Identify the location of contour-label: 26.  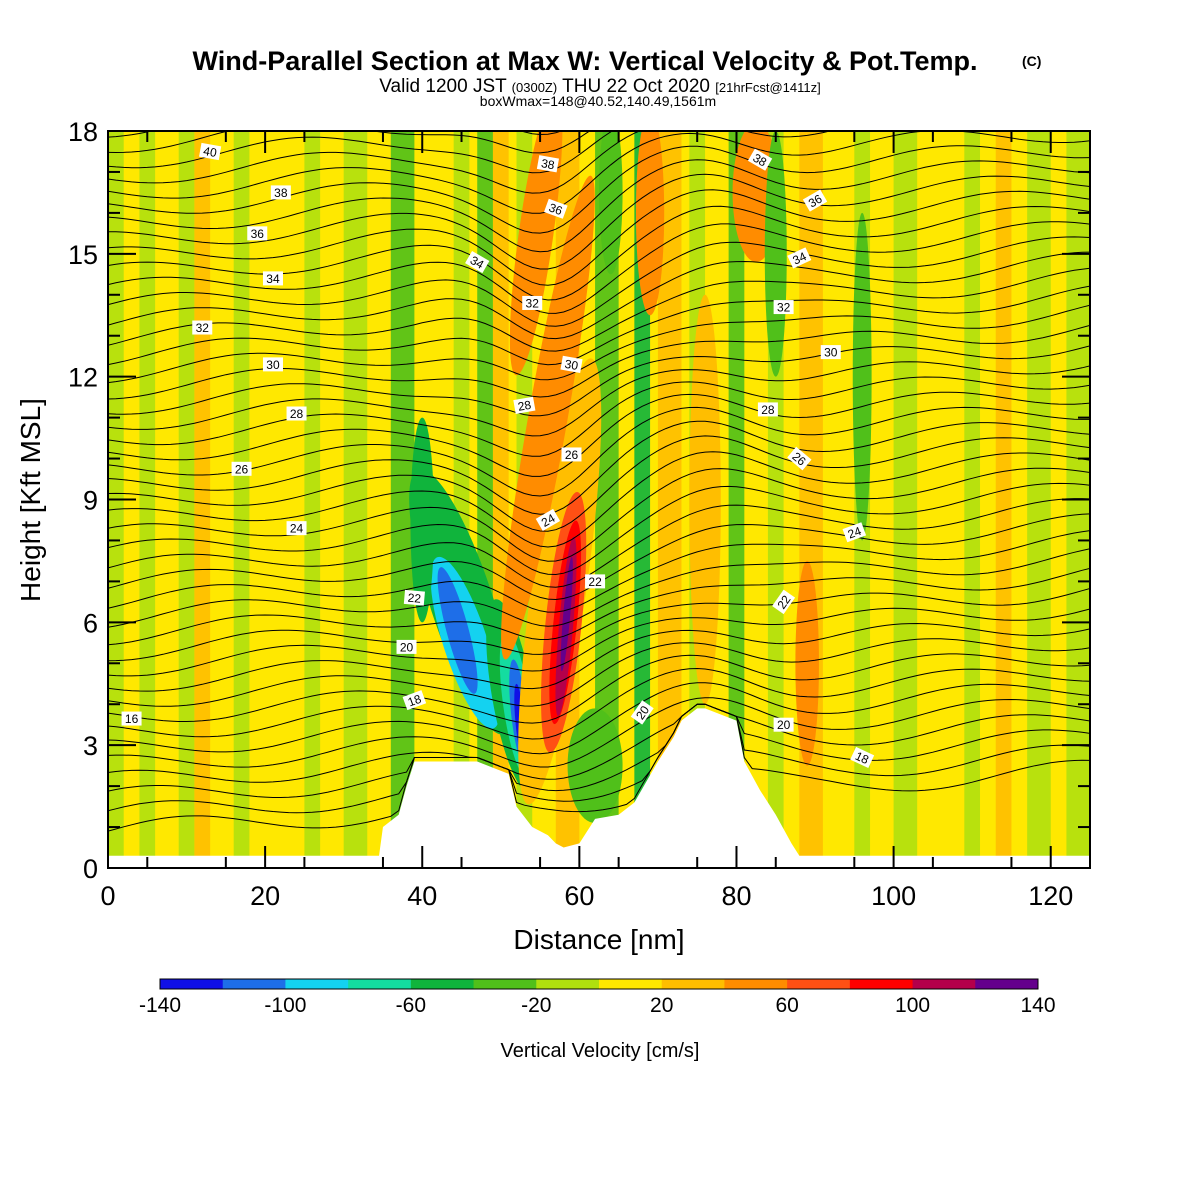
(241, 468).